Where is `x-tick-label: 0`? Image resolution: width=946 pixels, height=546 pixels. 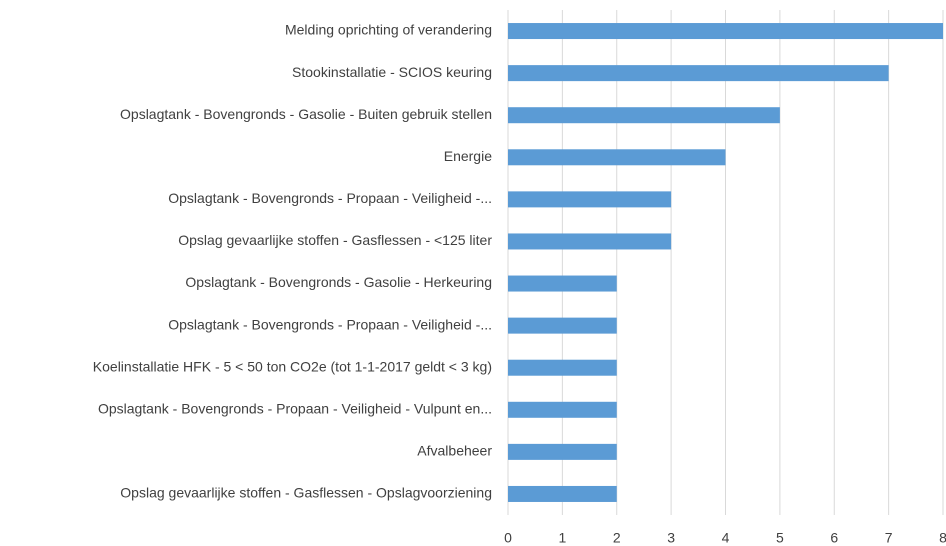
x-tick-label: 0 is located at coordinates (508, 538).